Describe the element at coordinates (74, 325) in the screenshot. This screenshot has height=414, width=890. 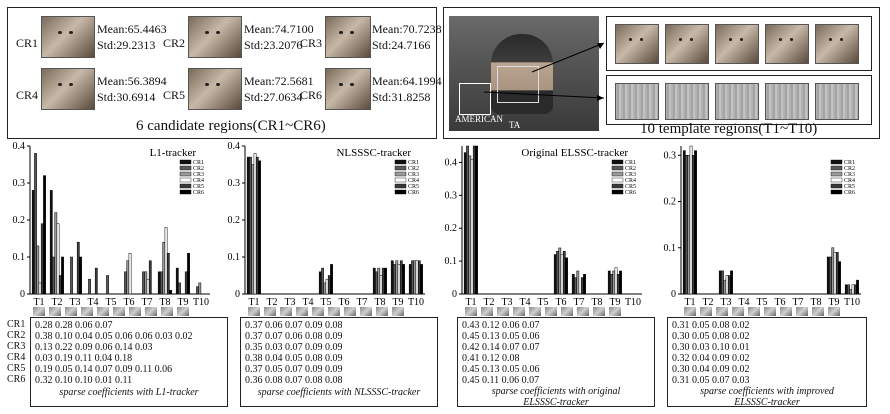
I see `coefficient-row: 0.28 0.28 0.06 0.07` at that location.